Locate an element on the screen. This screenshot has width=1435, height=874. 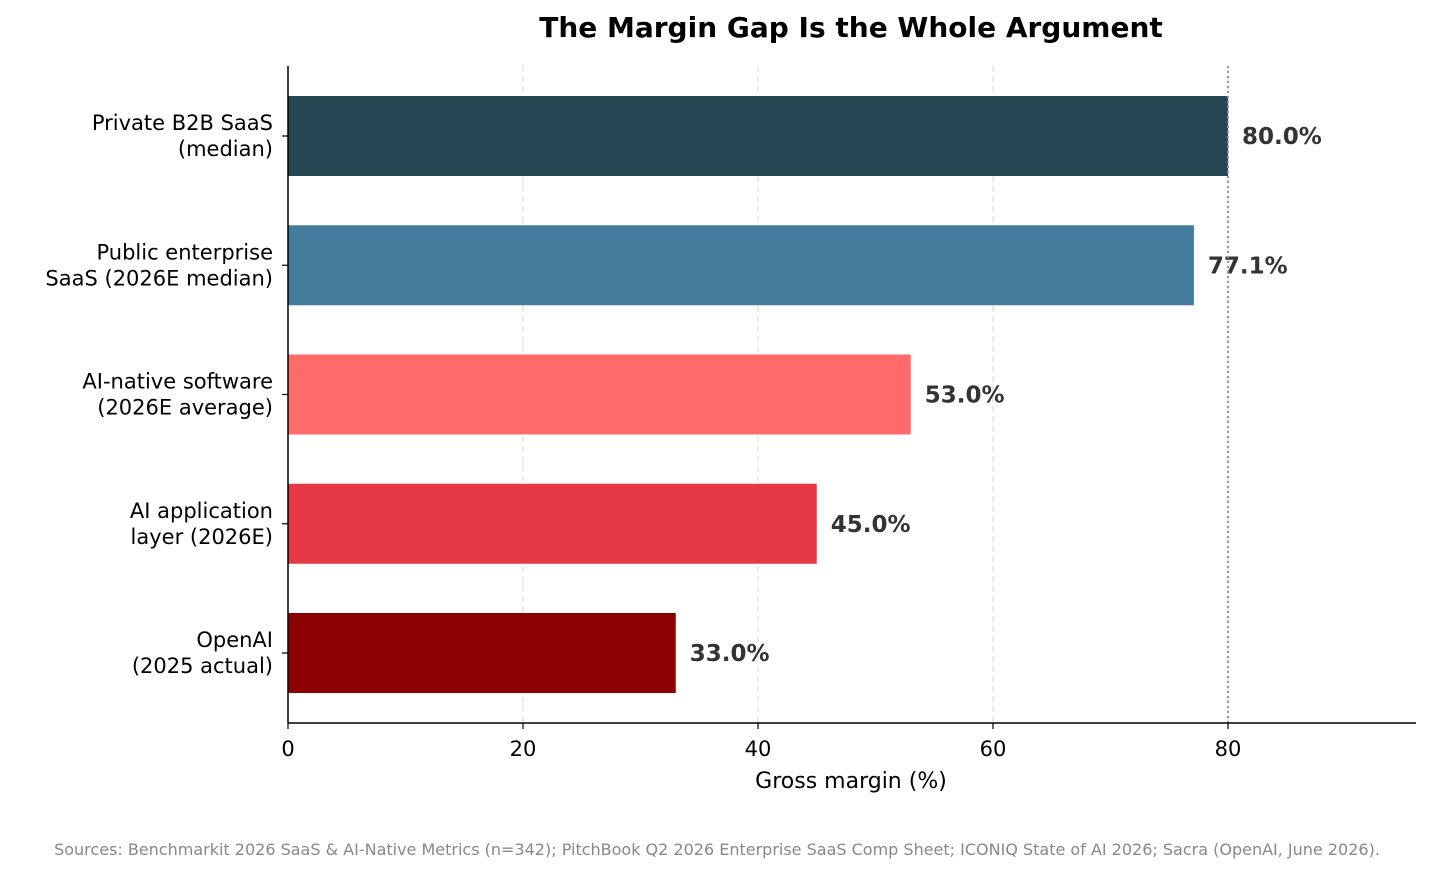
x-tick-label: 0 is located at coordinates (287, 749).